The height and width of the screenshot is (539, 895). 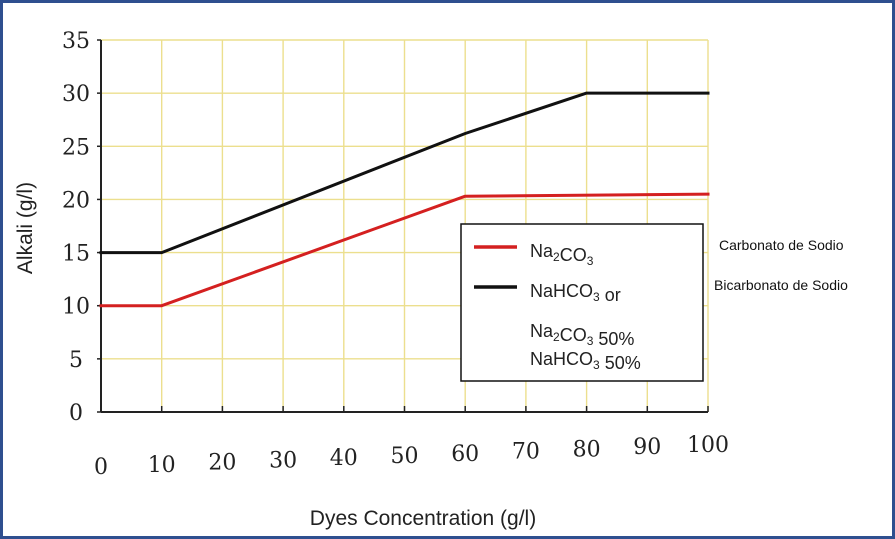 I want to click on y-tick-label-0: 0, so click(x=76, y=413).